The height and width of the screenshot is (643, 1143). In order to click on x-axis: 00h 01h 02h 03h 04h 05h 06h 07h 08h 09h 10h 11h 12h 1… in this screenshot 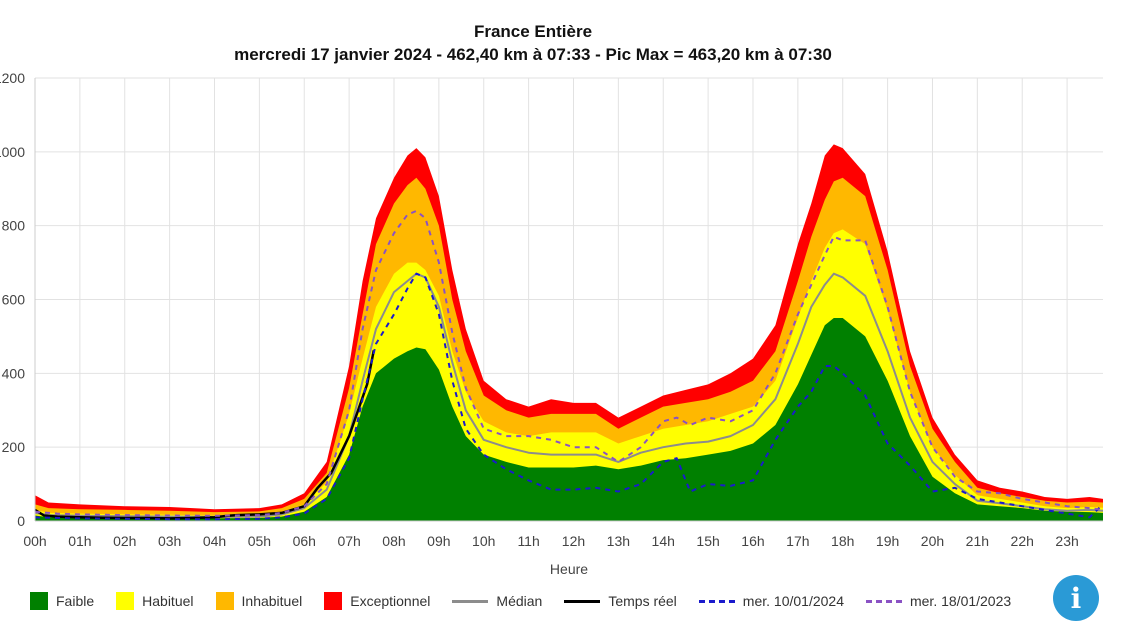, I will do `click(563, 534)`.